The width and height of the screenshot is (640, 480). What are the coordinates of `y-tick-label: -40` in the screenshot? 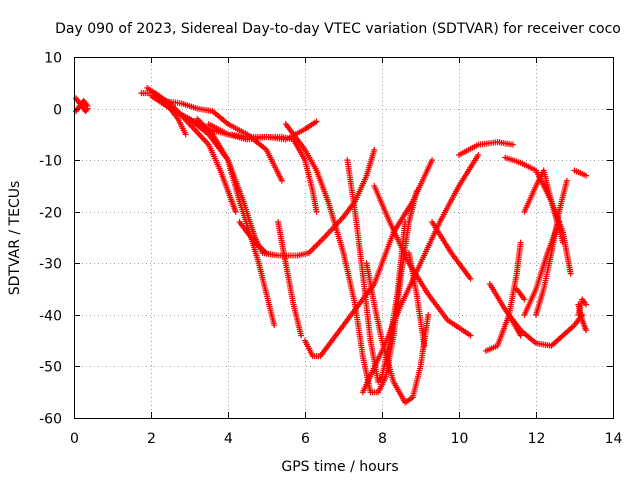 It's located at (50, 317).